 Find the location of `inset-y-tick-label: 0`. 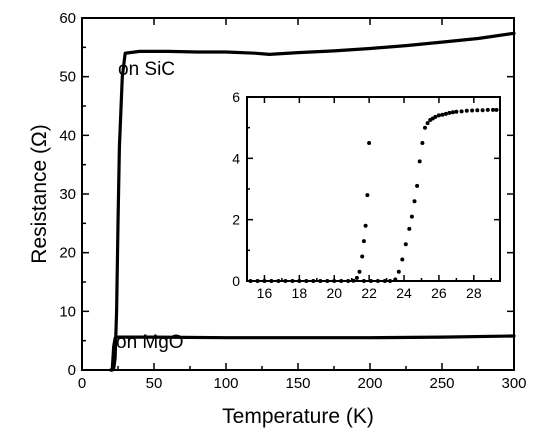

inset-y-tick-label: 0 is located at coordinates (236, 281).